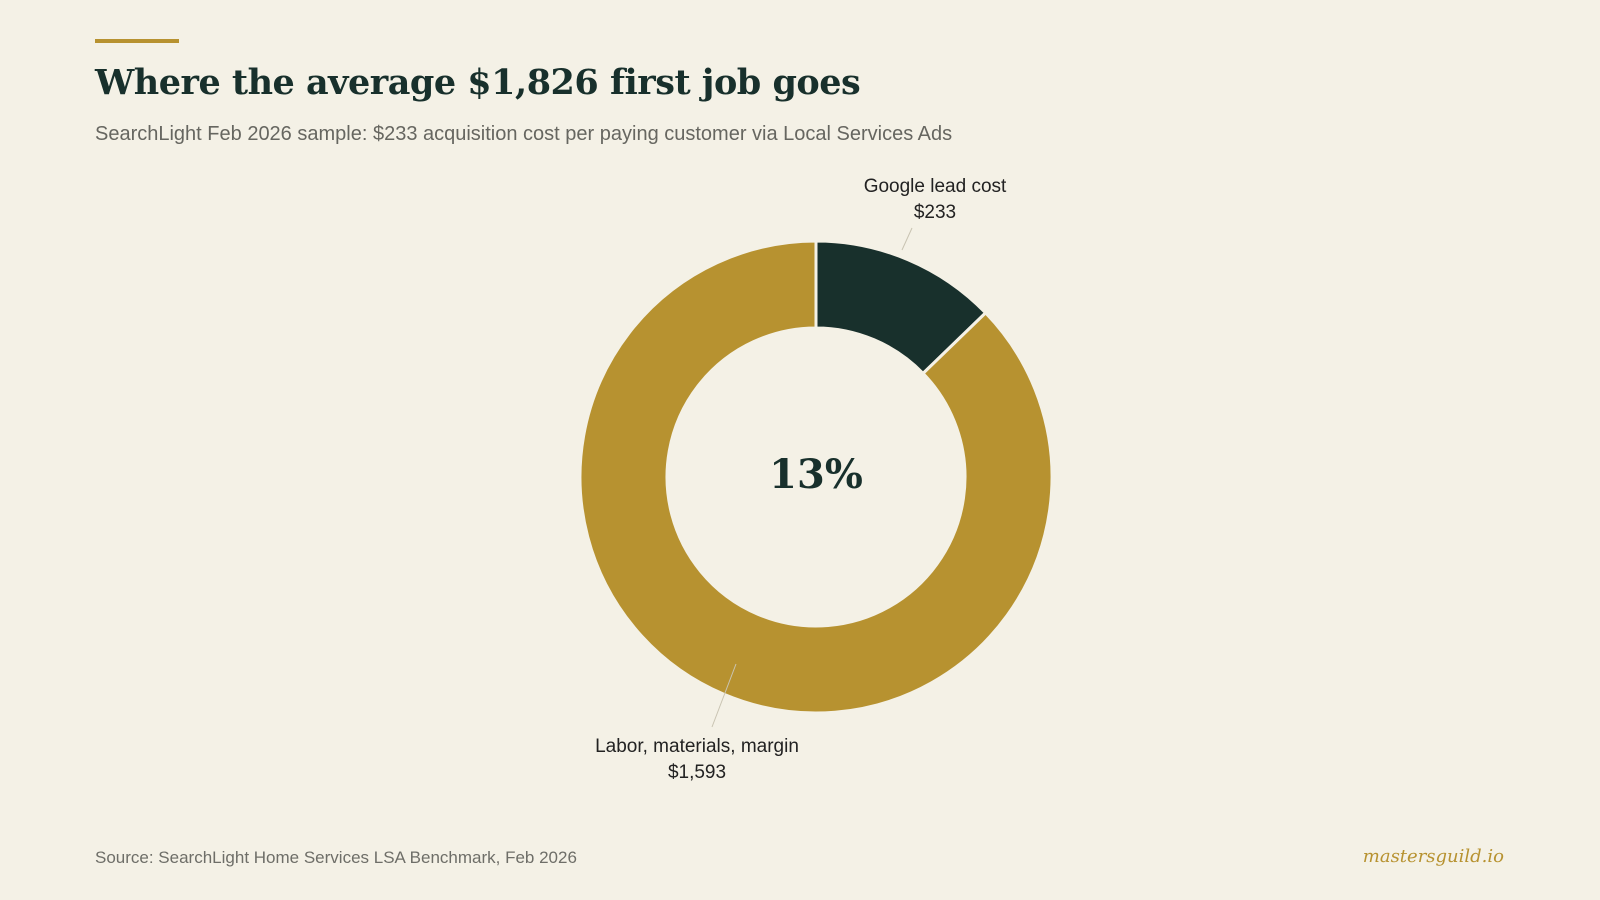 The width and height of the screenshot is (1600, 900). What do you see at coordinates (935, 186) in the screenshot?
I see `slice-label-name: Google lead cost` at bounding box center [935, 186].